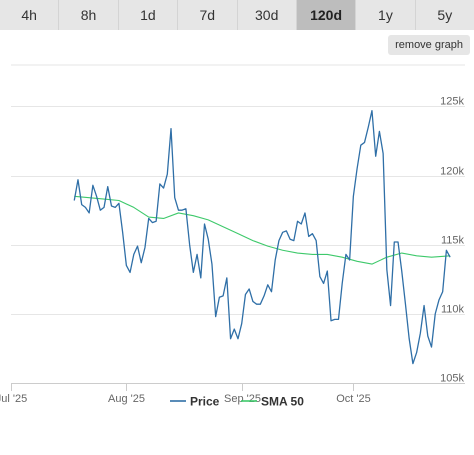  I want to click on tab-8h: 8h, so click(89, 15).